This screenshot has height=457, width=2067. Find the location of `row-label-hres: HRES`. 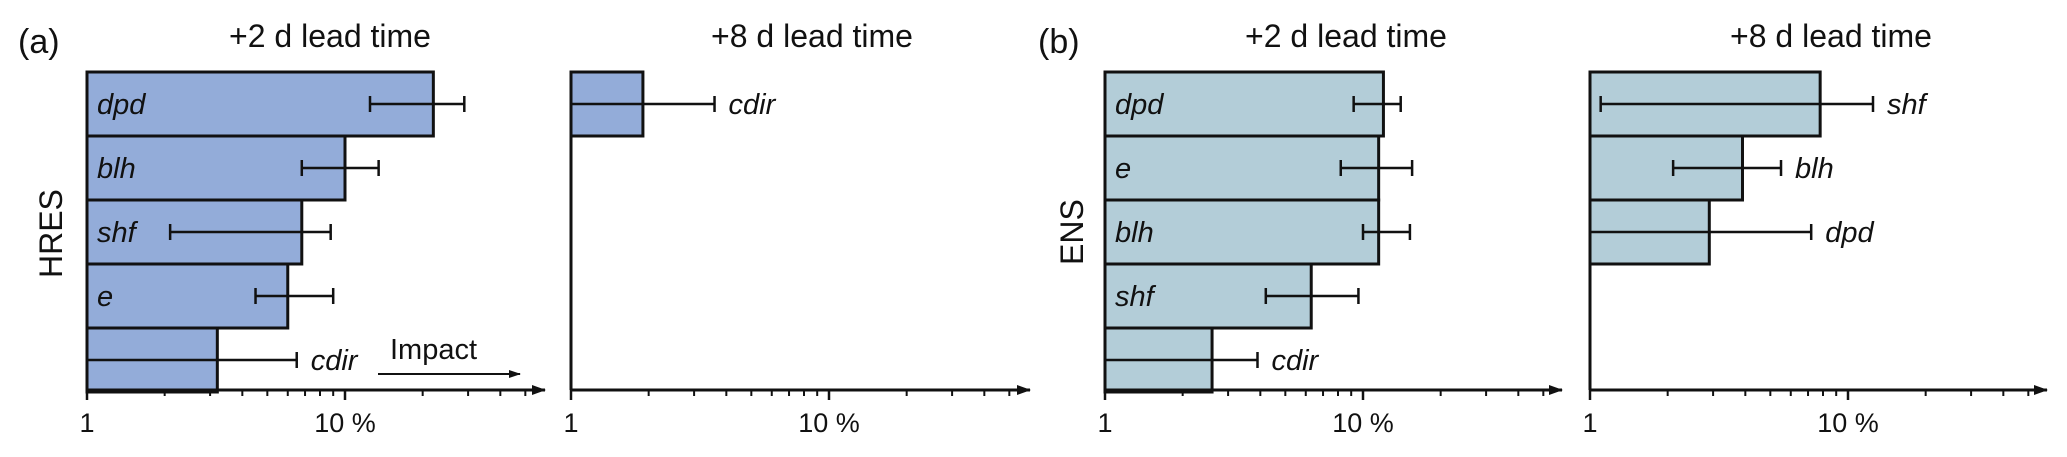

row-label-hres: HRES is located at coordinates (51, 233).